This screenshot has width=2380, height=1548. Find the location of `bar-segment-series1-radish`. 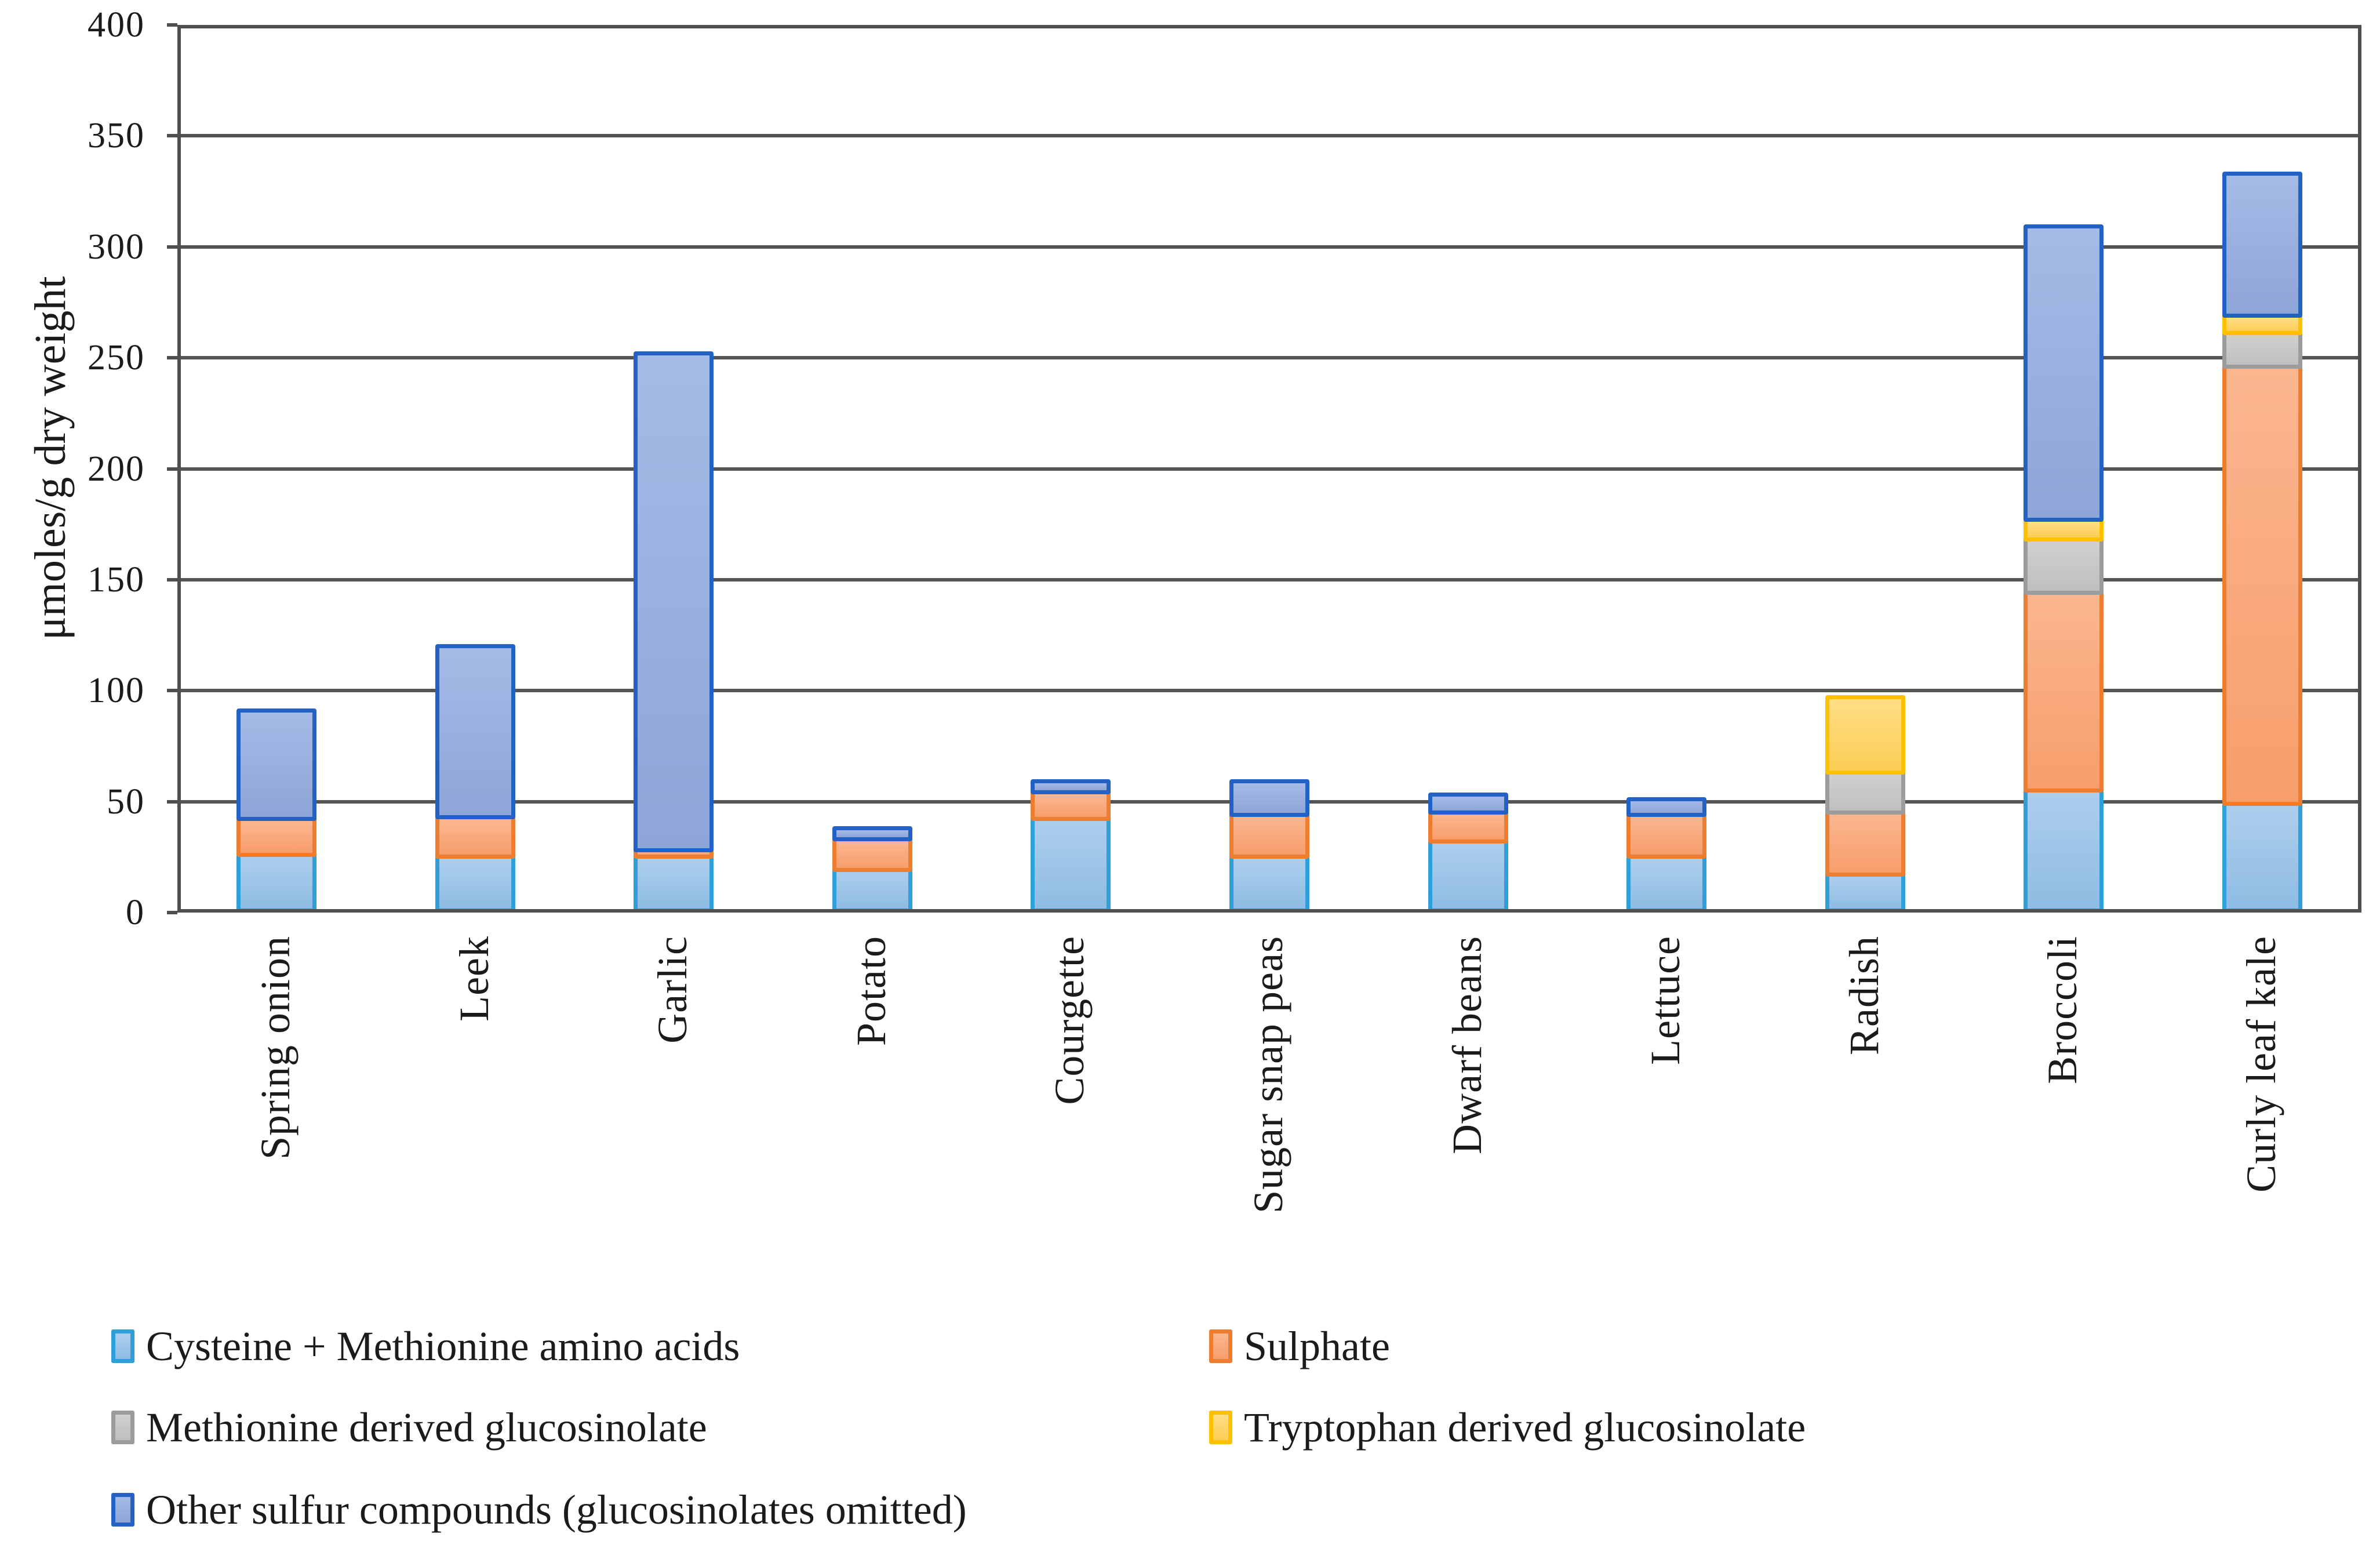

bar-segment-series1-radish is located at coordinates (1865, 843).